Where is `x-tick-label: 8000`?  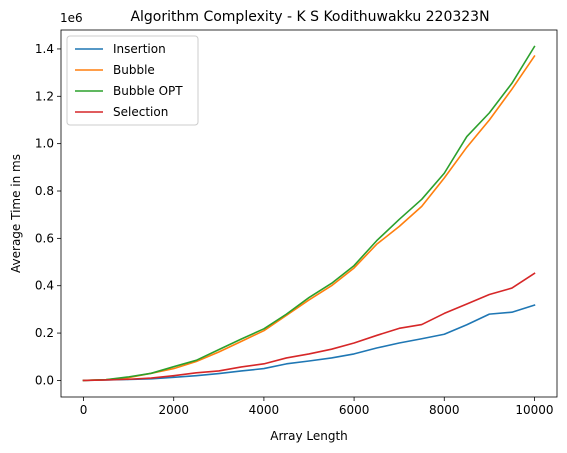
x-tick-label: 8000 is located at coordinates (444, 410).